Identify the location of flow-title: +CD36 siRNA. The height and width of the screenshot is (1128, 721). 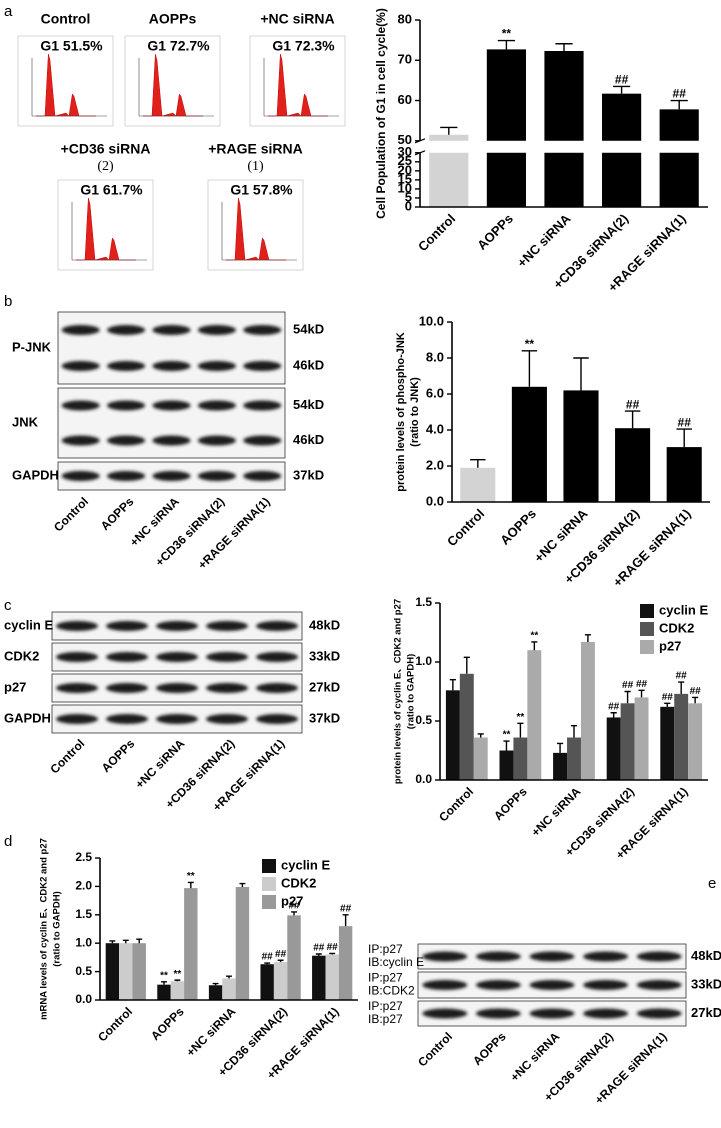
(106, 149).